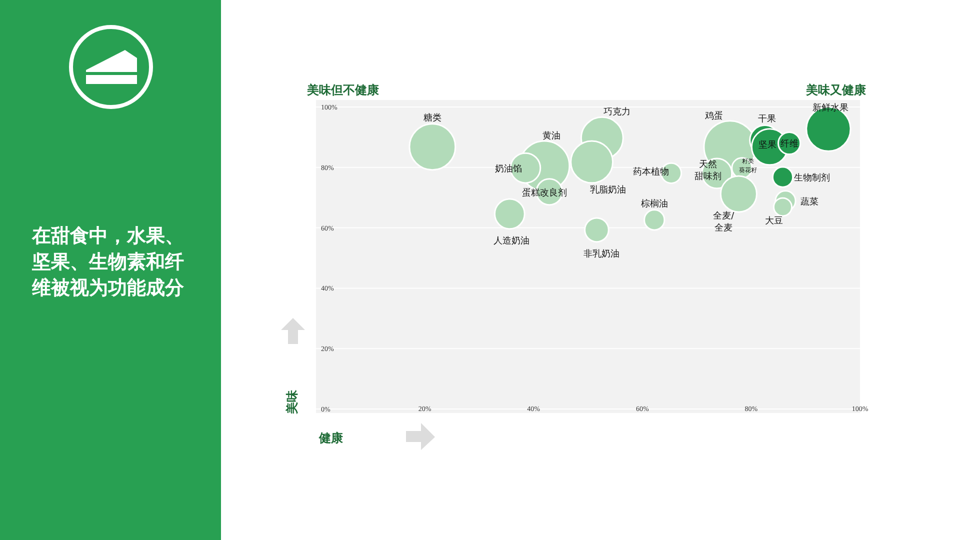  I want to click on annotation: 奶油馅, so click(508, 169).